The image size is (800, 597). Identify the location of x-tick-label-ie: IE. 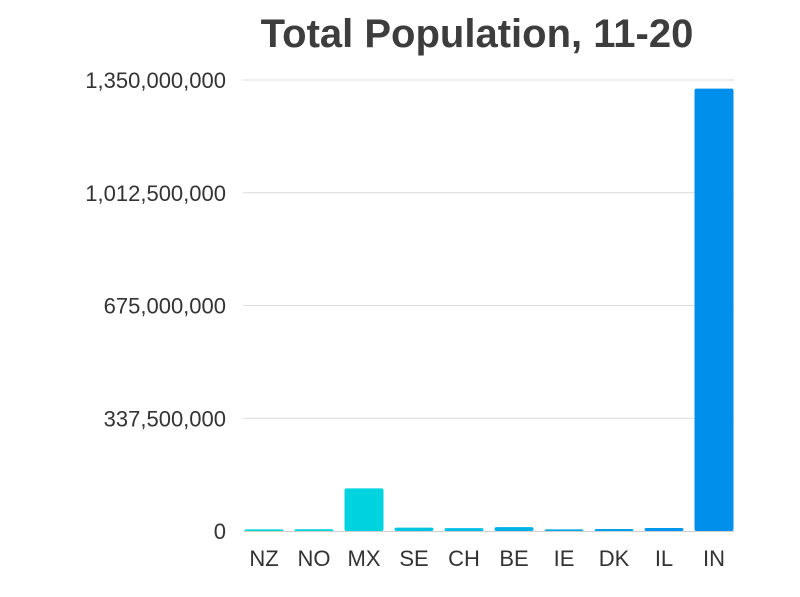
(564, 558).